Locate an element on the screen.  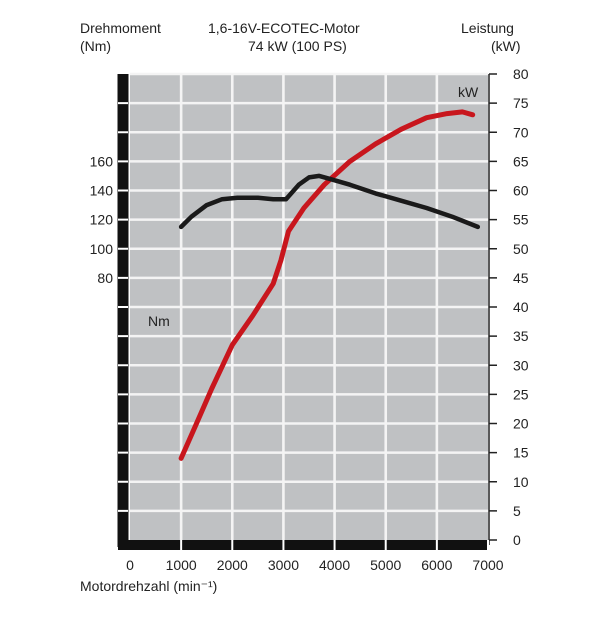
y-right-tick-label: 45 is located at coordinates (521, 278).